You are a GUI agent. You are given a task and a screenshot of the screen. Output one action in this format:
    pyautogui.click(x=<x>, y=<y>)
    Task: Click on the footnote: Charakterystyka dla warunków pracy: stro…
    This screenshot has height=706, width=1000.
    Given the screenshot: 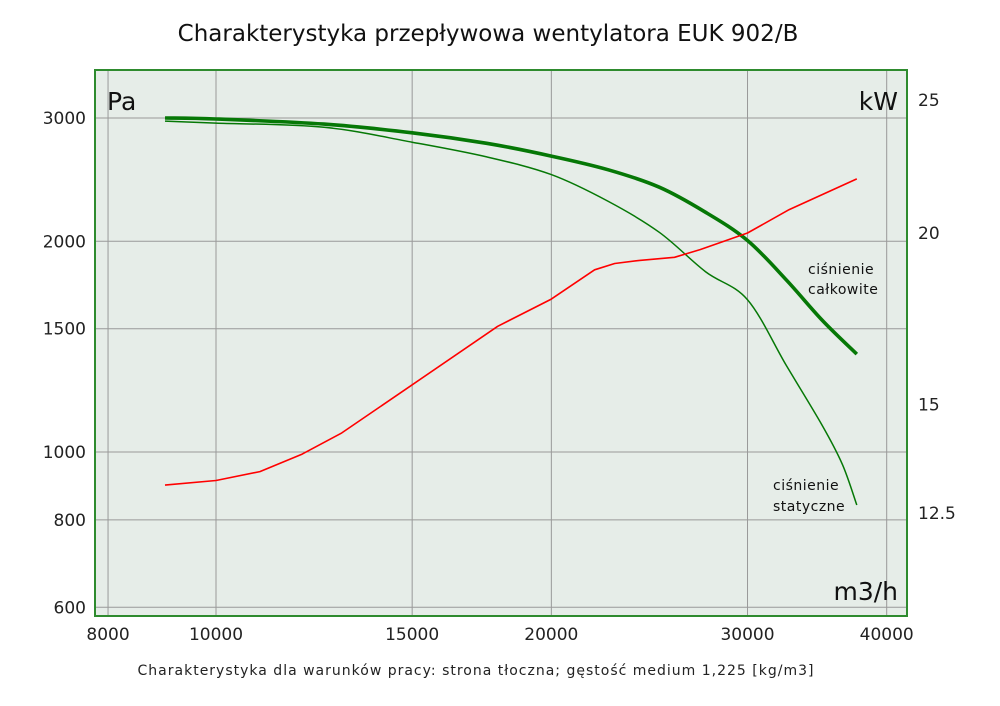 What is the action you would take?
    pyautogui.click(x=476, y=671)
    